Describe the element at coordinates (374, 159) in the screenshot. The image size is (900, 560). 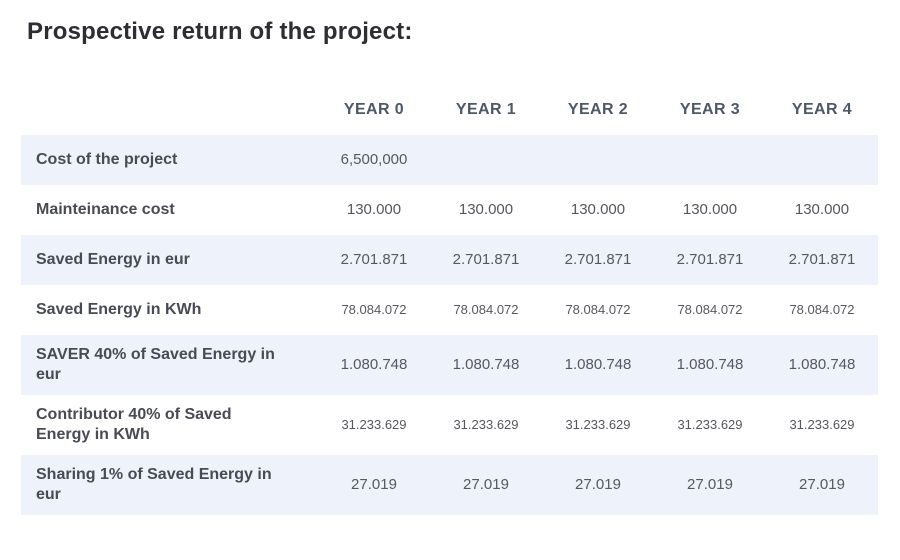
I see `cell-value: 6,500,000` at that location.